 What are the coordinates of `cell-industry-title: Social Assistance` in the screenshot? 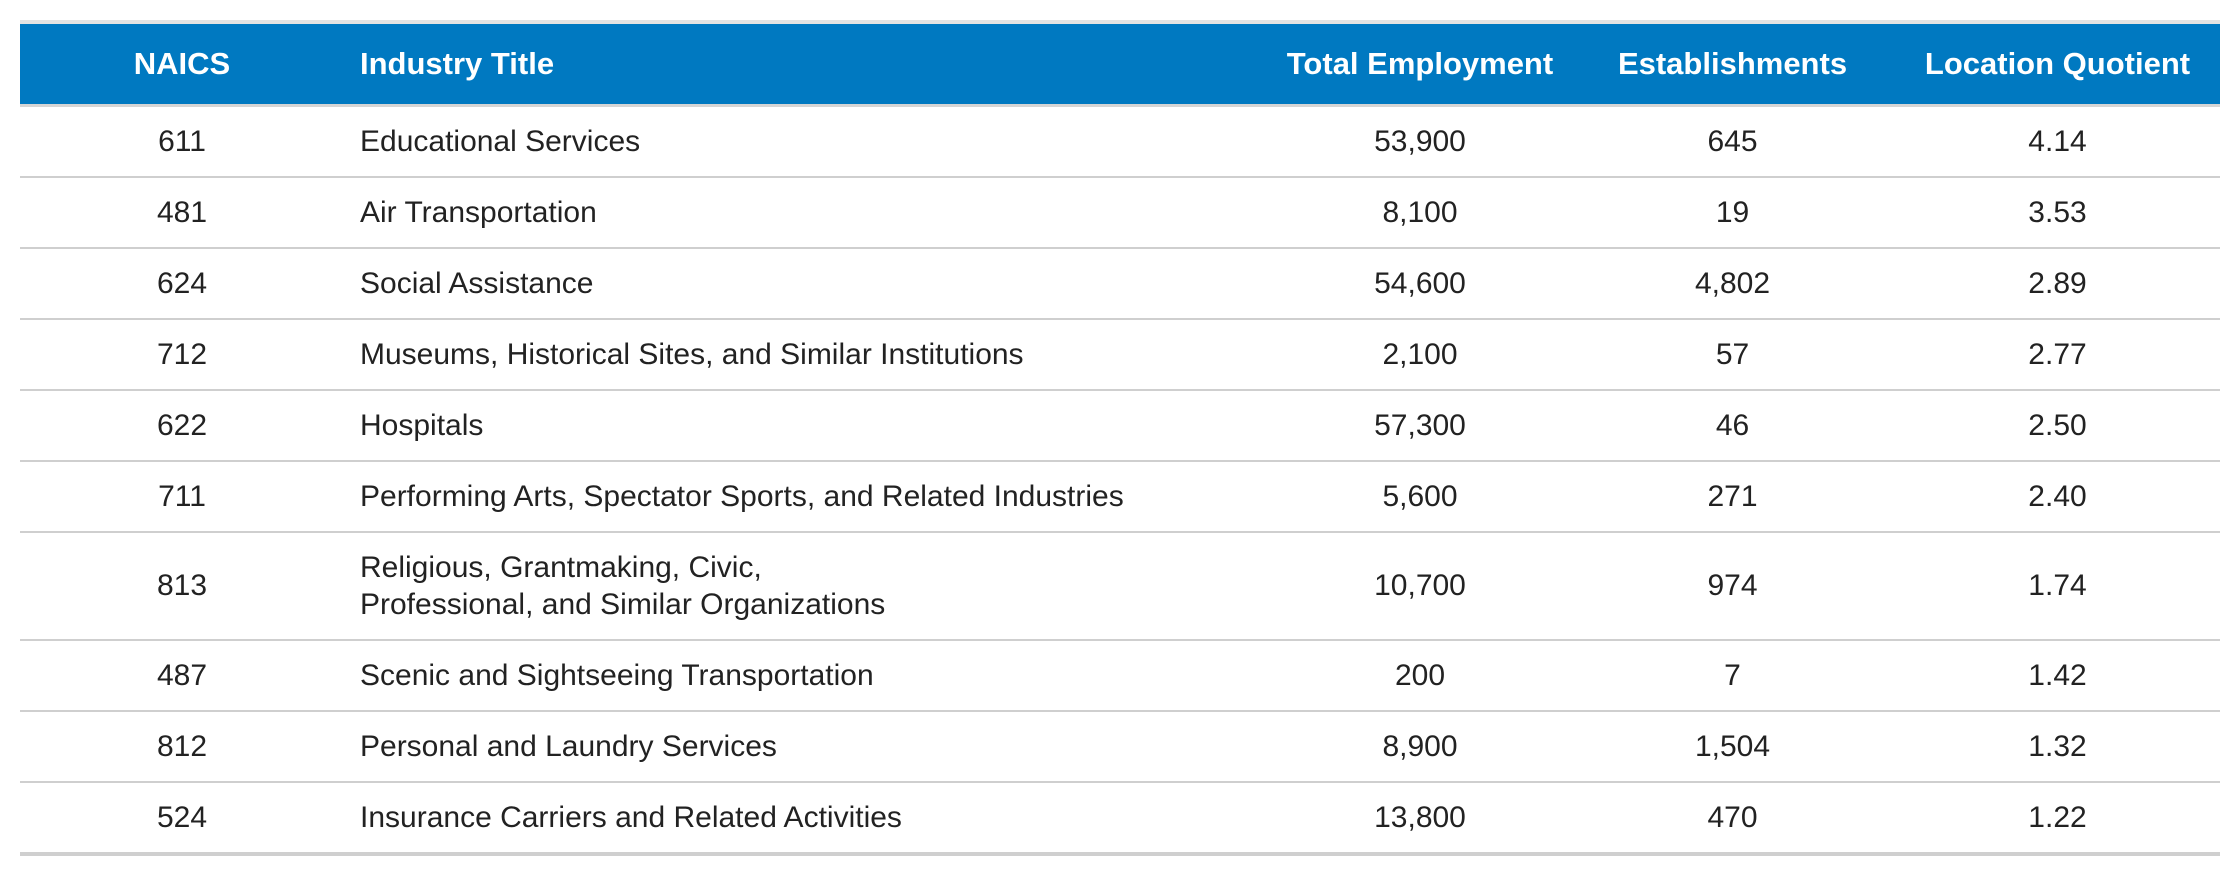 It's located at (807, 283).